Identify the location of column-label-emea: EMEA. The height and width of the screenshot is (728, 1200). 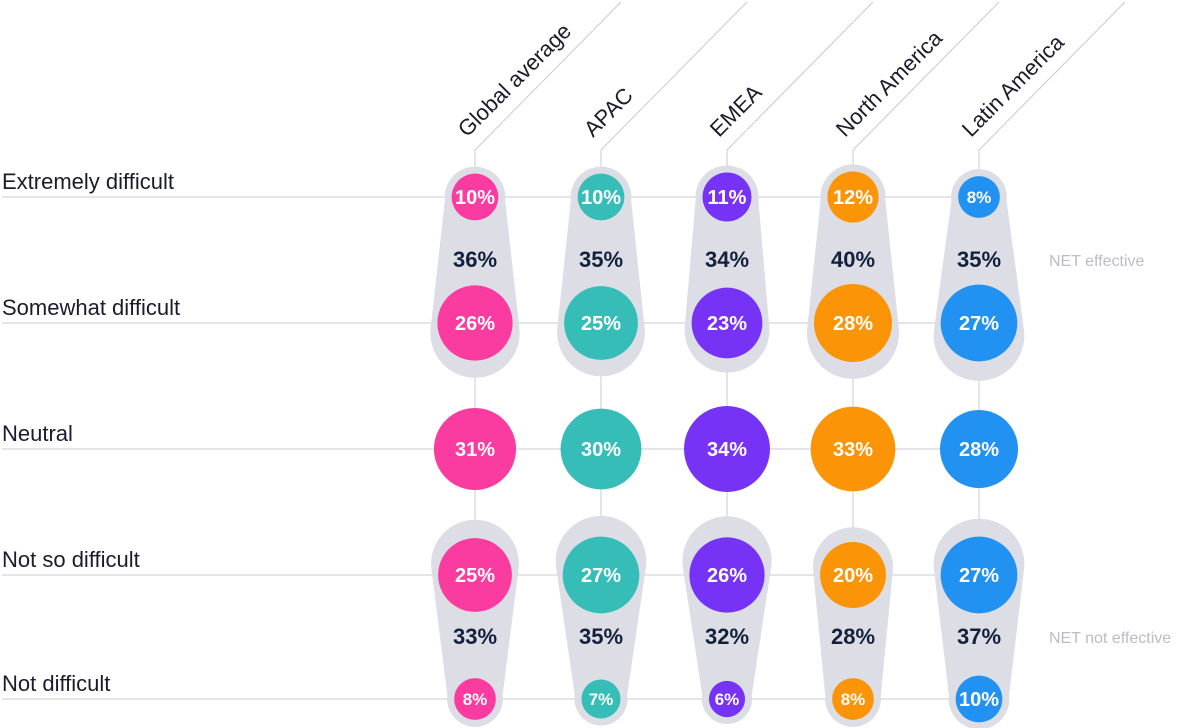
(736, 111).